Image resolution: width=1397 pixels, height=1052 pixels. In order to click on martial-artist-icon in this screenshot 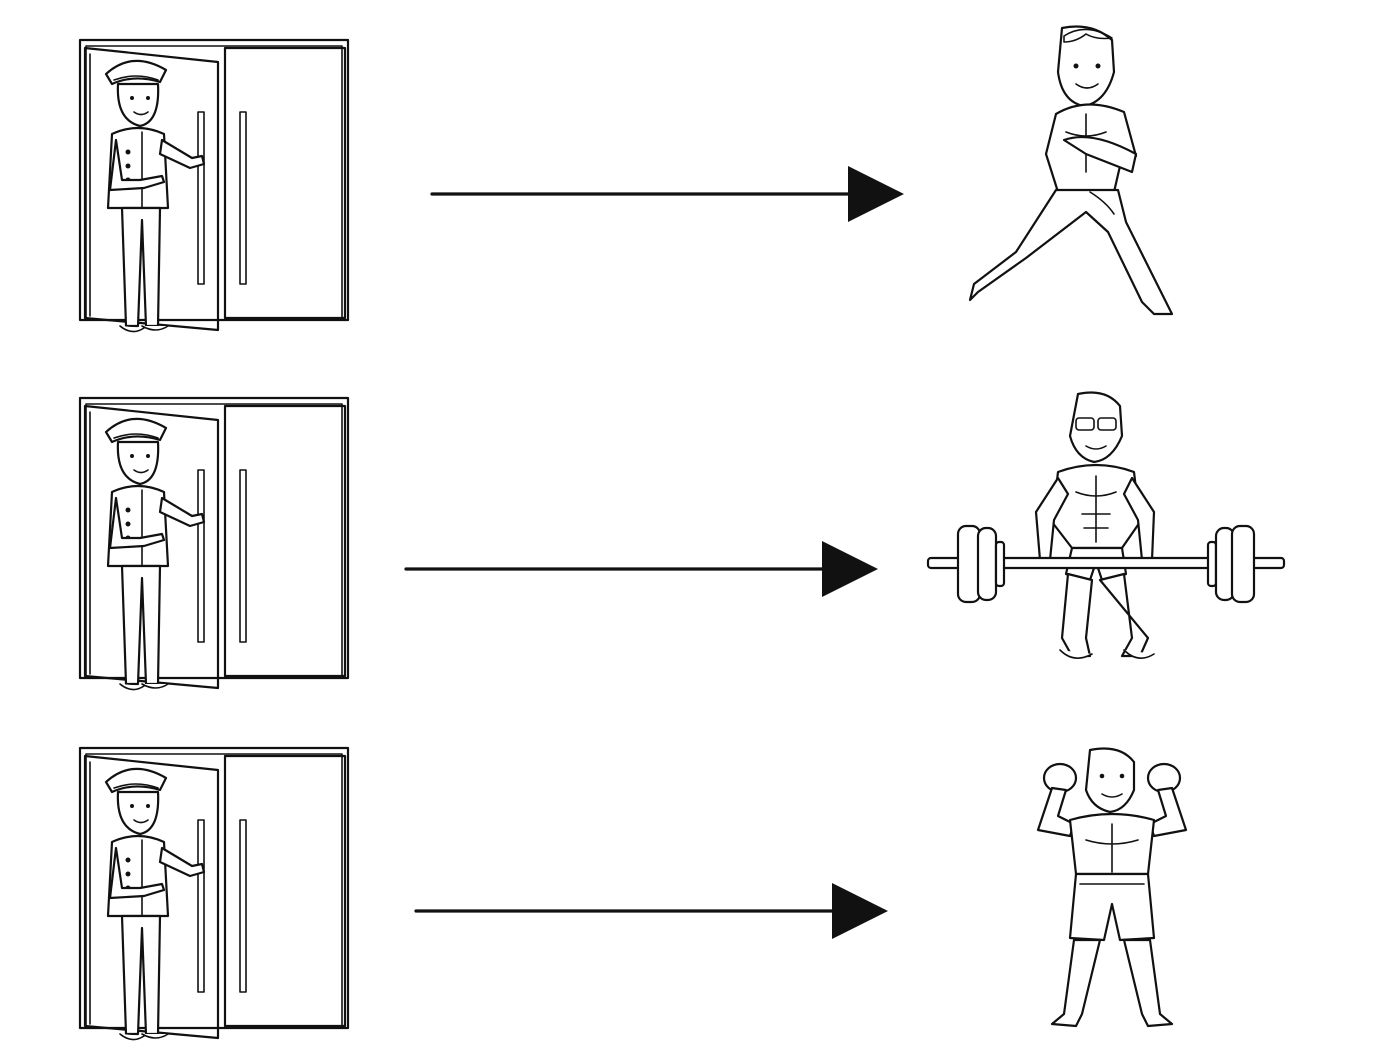, I will do `click(1071, 170)`.